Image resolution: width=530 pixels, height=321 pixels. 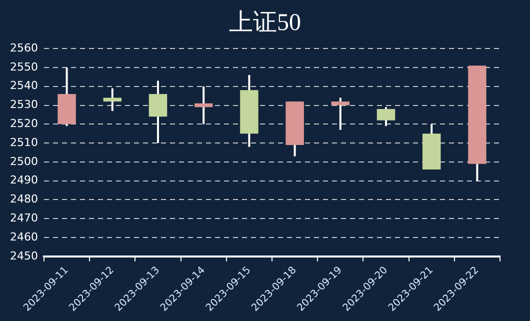 I want to click on y-tick-label: 2560, so click(x=24, y=47).